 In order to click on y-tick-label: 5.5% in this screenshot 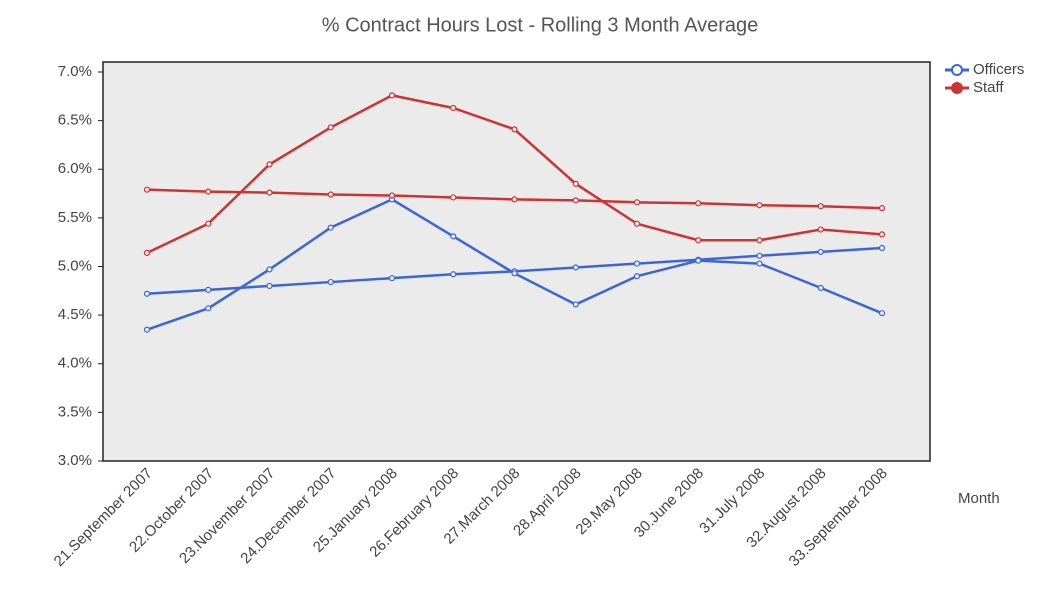, I will do `click(75, 217)`.